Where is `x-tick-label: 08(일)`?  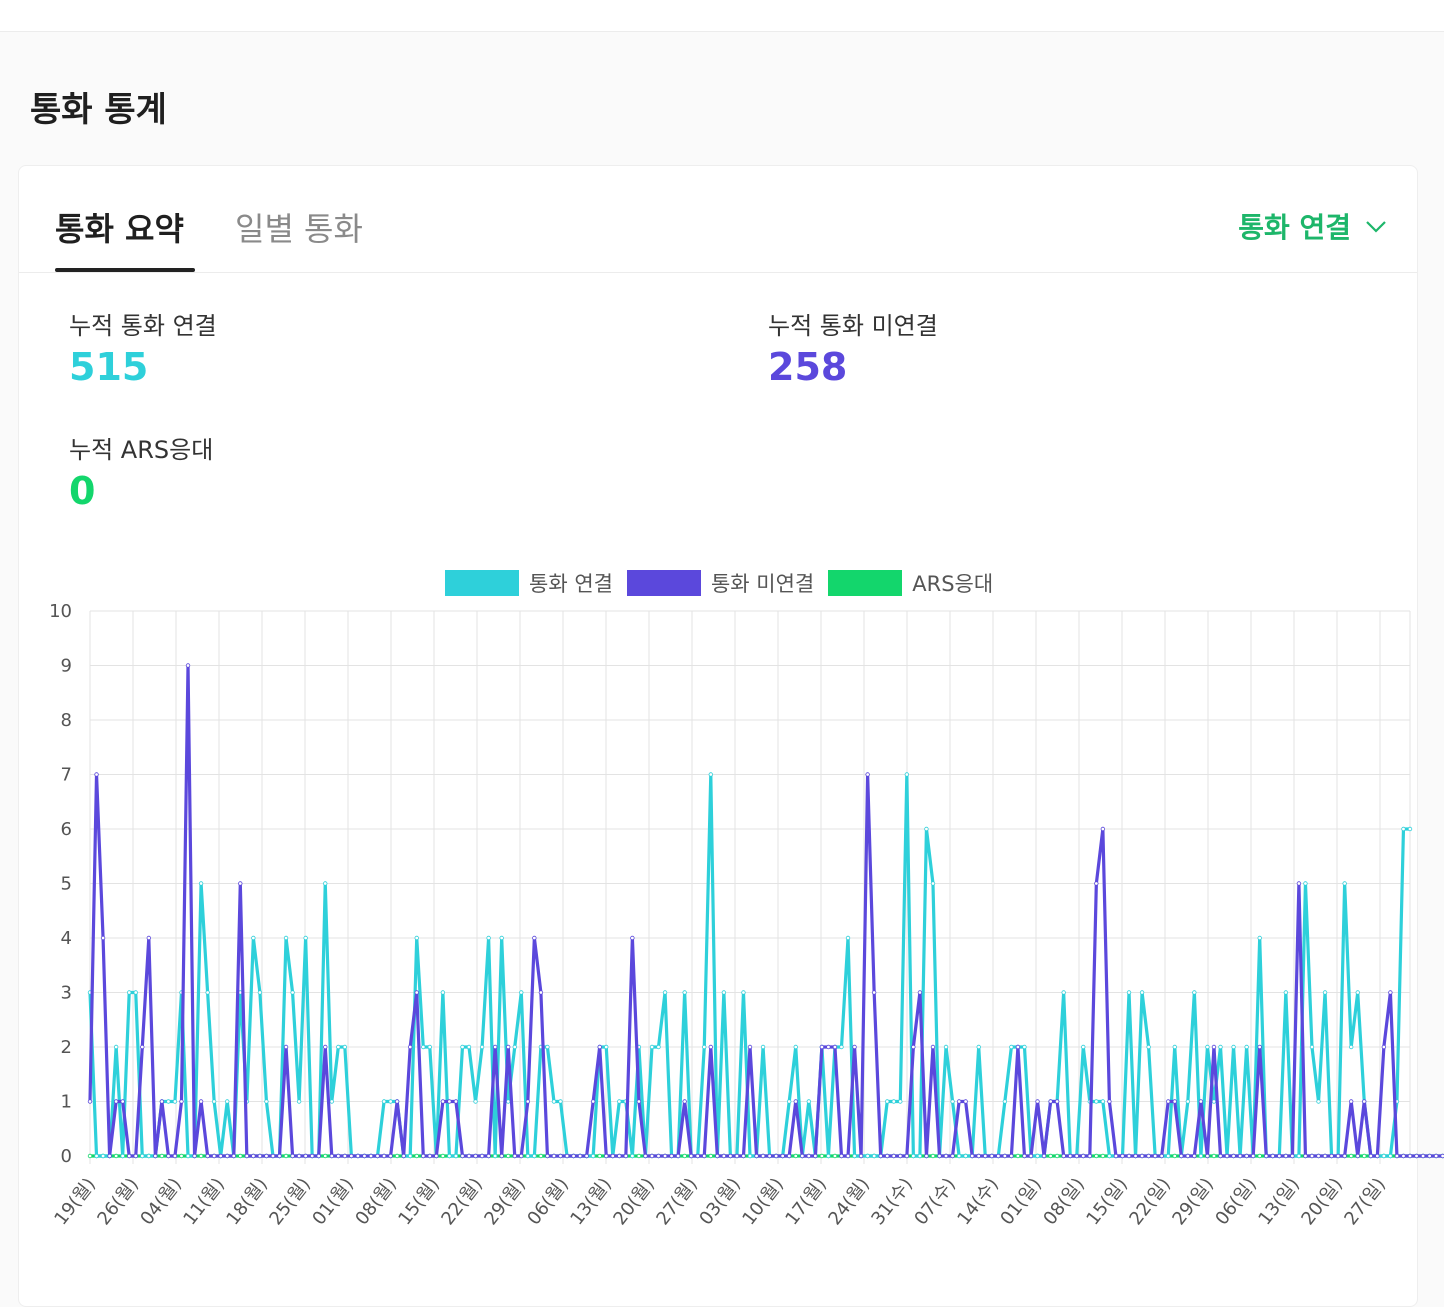
x-tick-label: 08(일) is located at coordinates (1063, 1201).